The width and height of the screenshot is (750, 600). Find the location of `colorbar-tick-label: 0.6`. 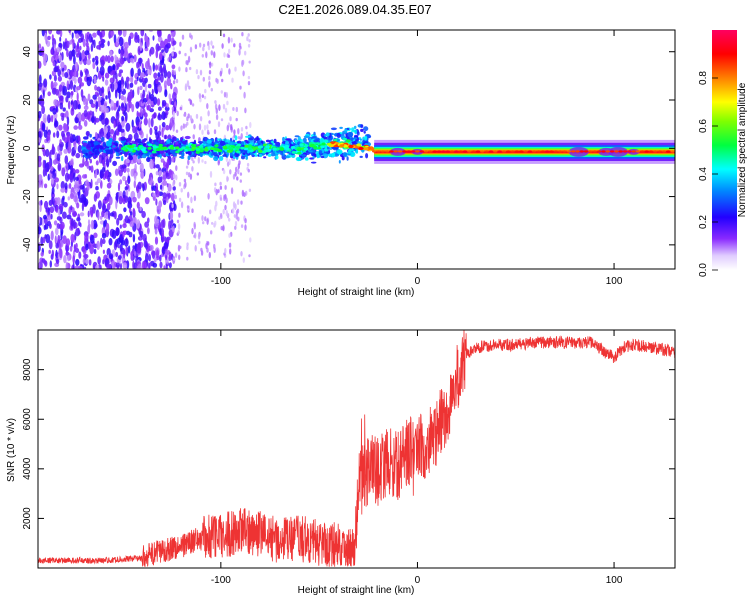

colorbar-tick-label: 0.6 is located at coordinates (703, 126).